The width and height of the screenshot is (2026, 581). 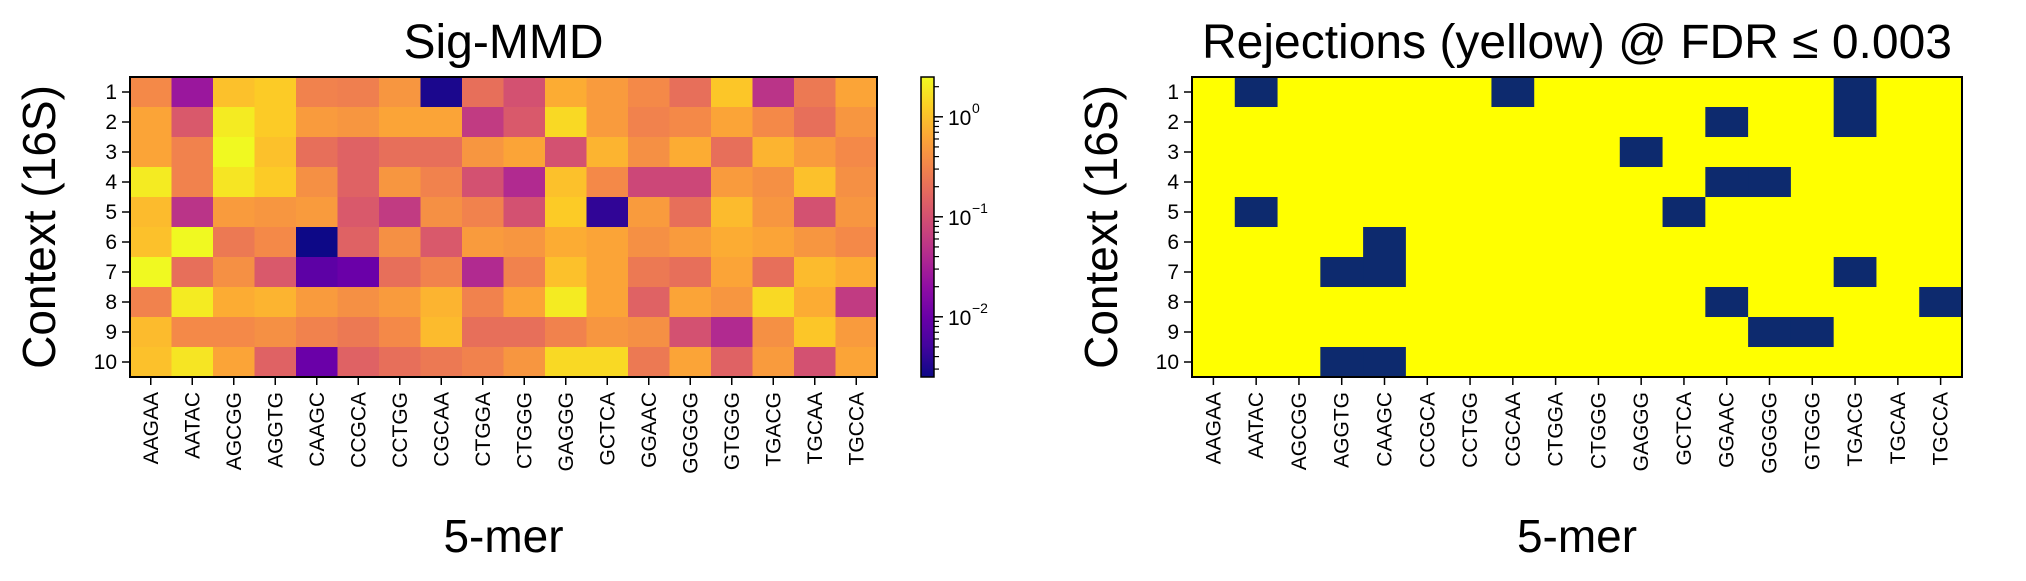 I want to click on x-tick-label: CCGCA, so click(x=1427, y=430).